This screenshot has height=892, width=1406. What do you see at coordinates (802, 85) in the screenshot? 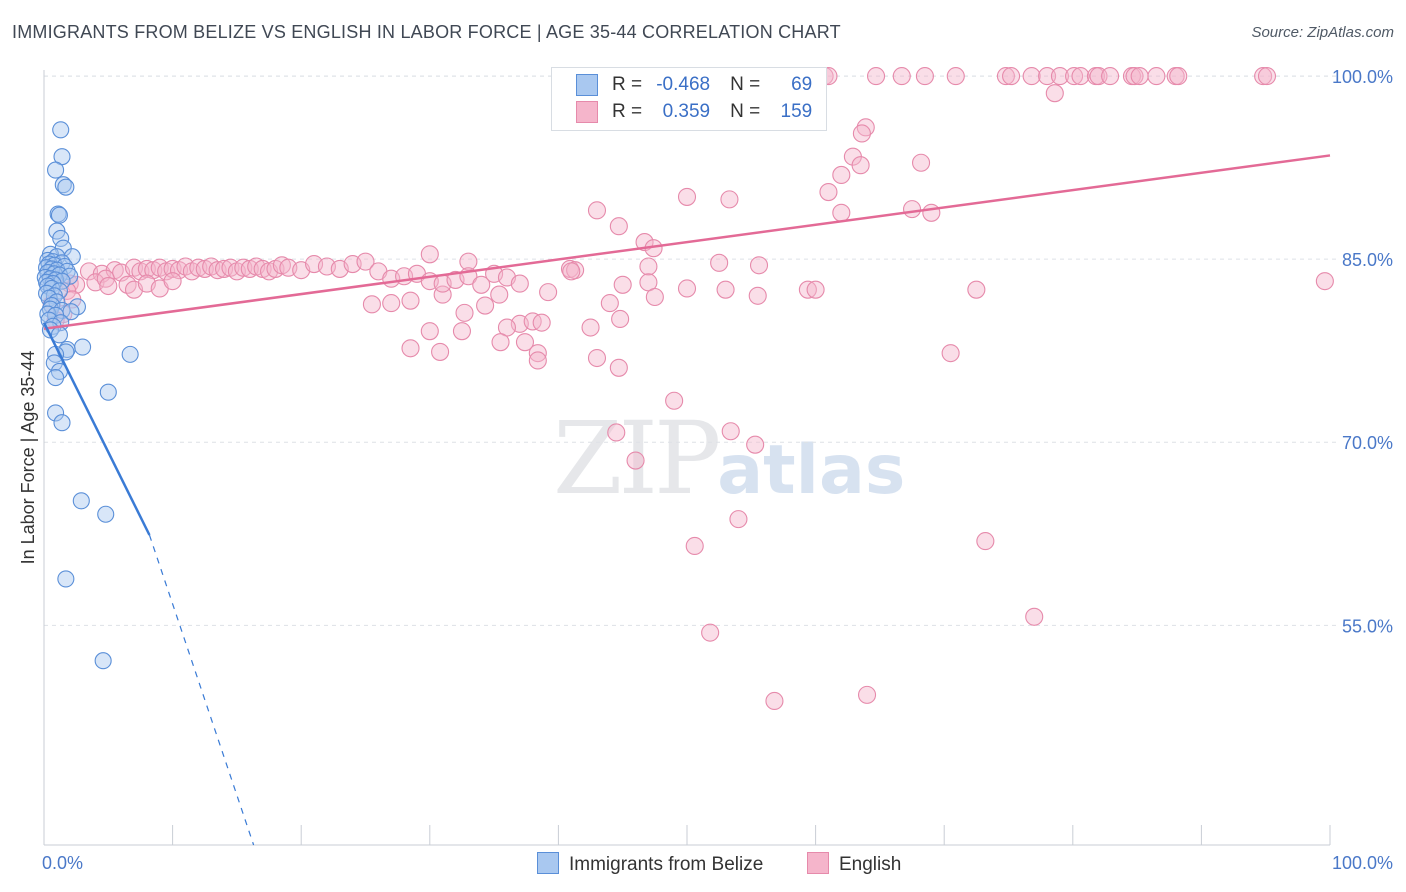
I see `legend-n-value-belize: 69` at bounding box center [802, 85].